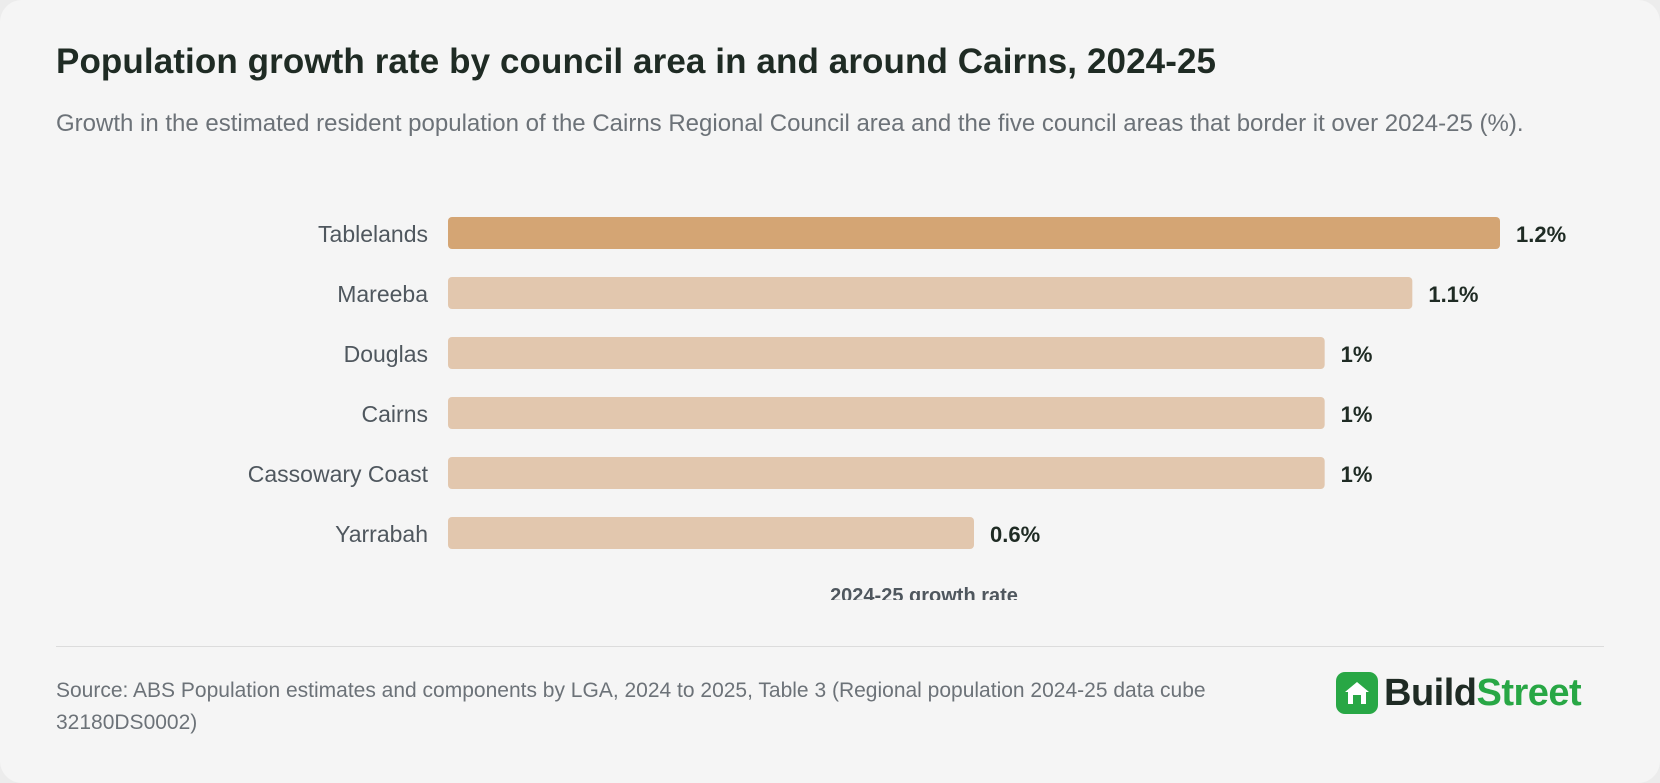 The width and height of the screenshot is (1660, 783). I want to click on logo-part-build: Build, so click(1430, 692).